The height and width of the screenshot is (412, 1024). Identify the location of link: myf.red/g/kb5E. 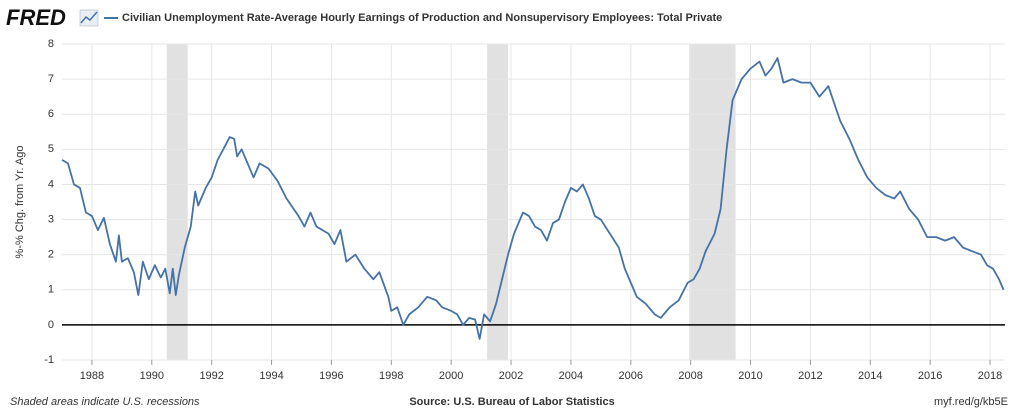
(971, 402).